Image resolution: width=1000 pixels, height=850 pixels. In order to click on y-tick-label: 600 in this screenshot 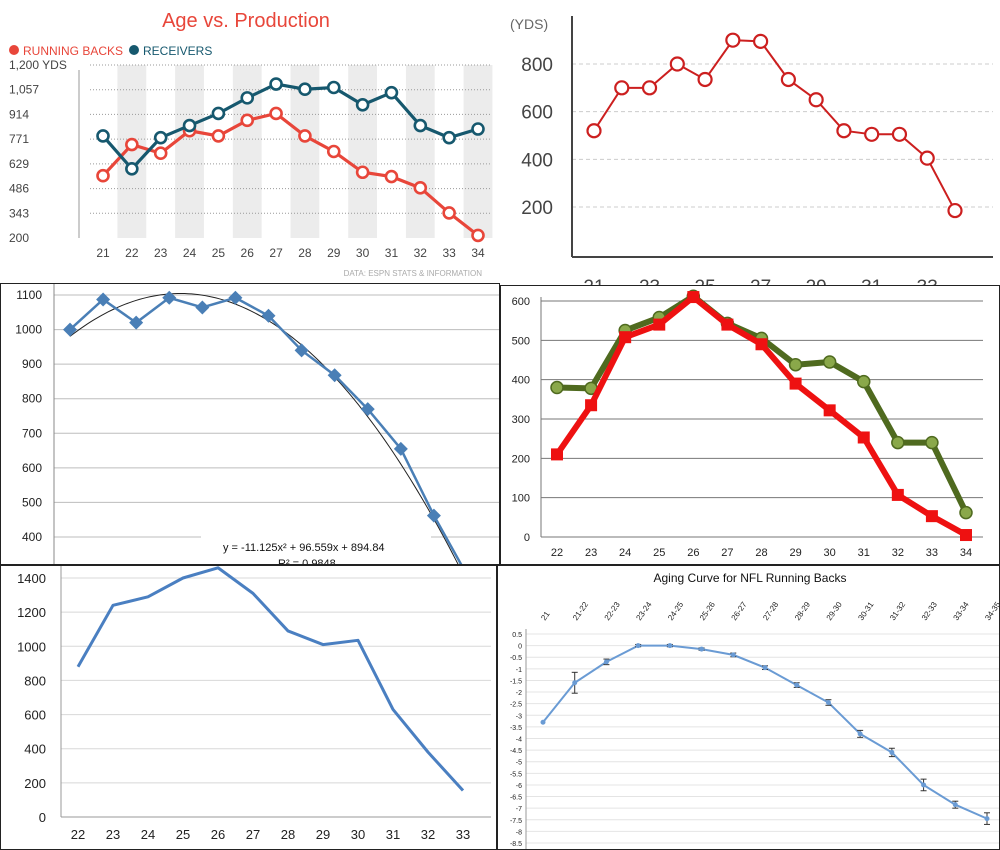, I will do `click(537, 113)`.